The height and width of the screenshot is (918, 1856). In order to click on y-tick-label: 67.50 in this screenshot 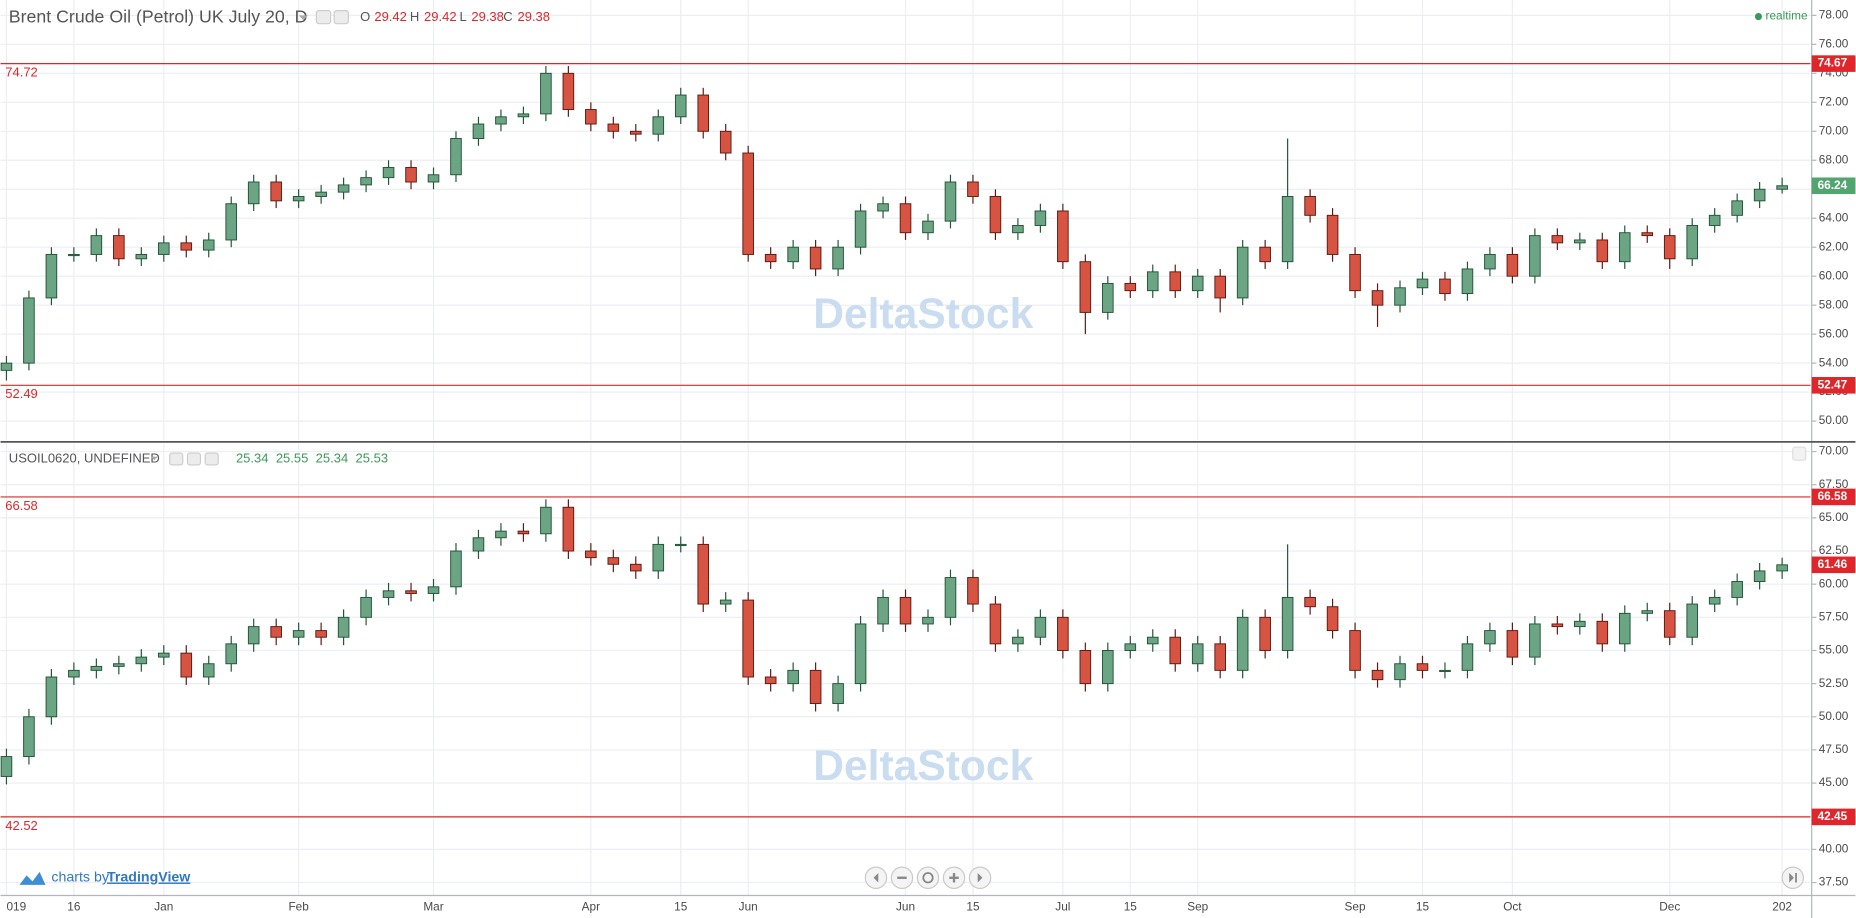, I will do `click(1834, 484)`.